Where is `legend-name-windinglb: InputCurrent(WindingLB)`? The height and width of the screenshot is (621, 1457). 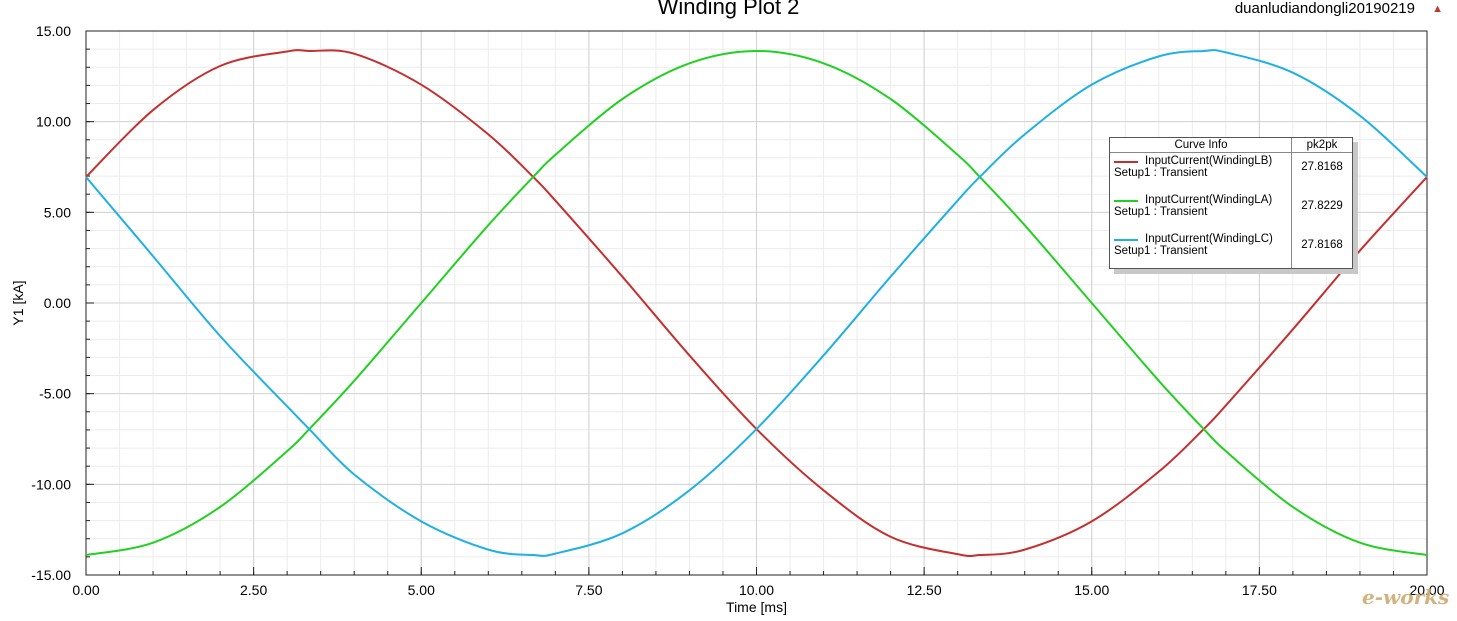
legend-name-windinglb: InputCurrent(WindingLB) is located at coordinates (1209, 161).